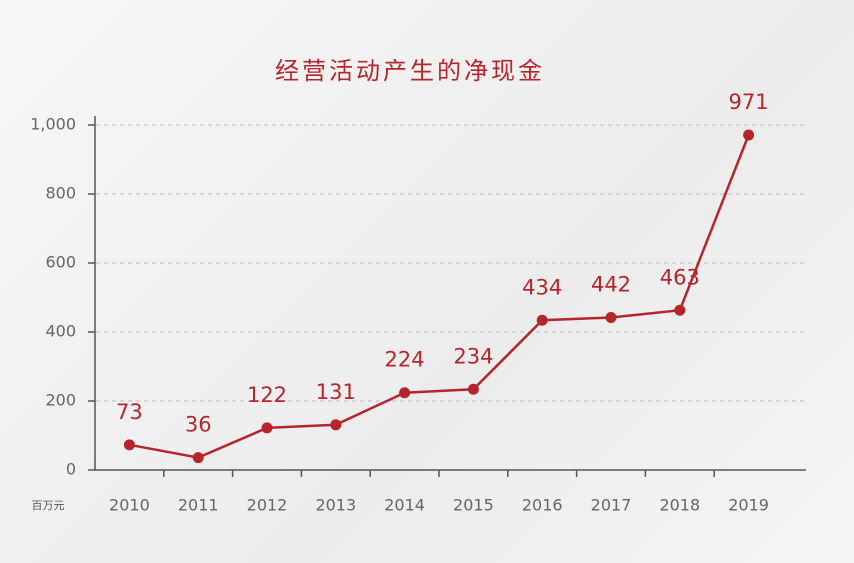 This screenshot has height=563, width=854. I want to click on value-label: 36, so click(198, 425).